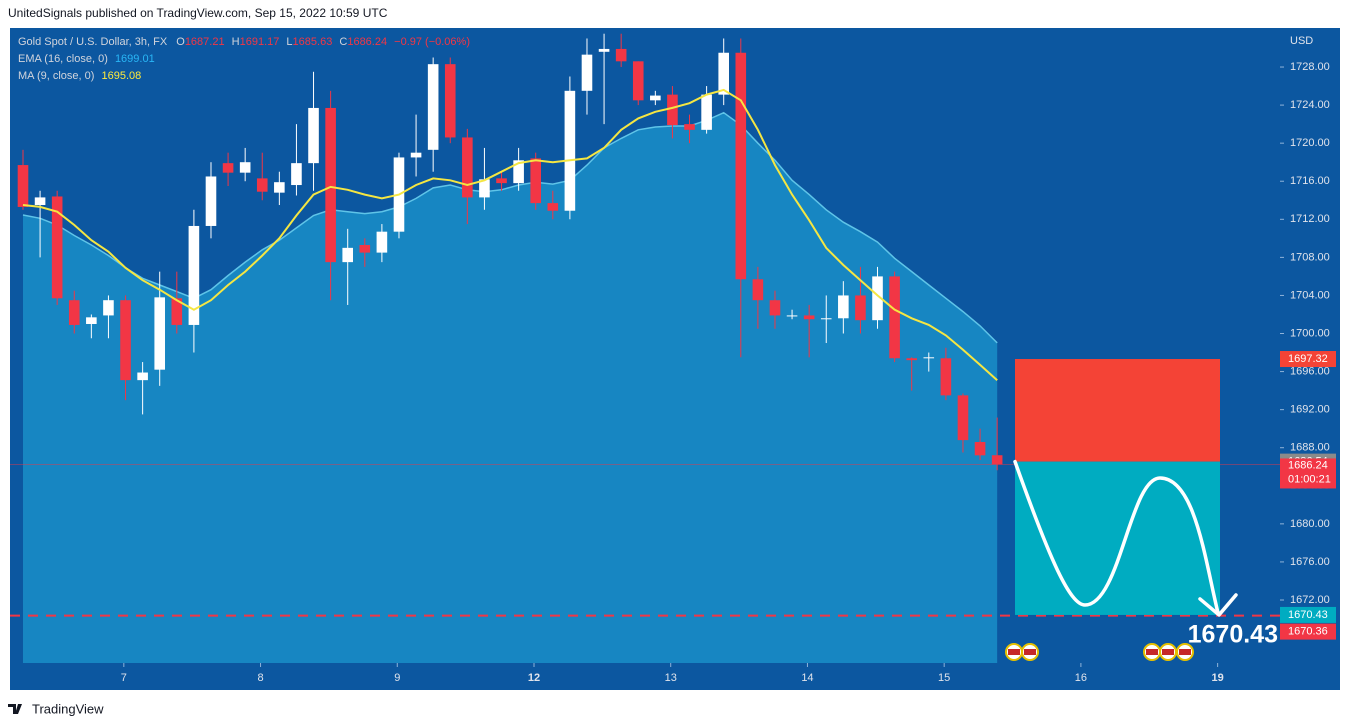 The height and width of the screenshot is (727, 1354). What do you see at coordinates (1117, 410) in the screenshot?
I see `stop-zone` at bounding box center [1117, 410].